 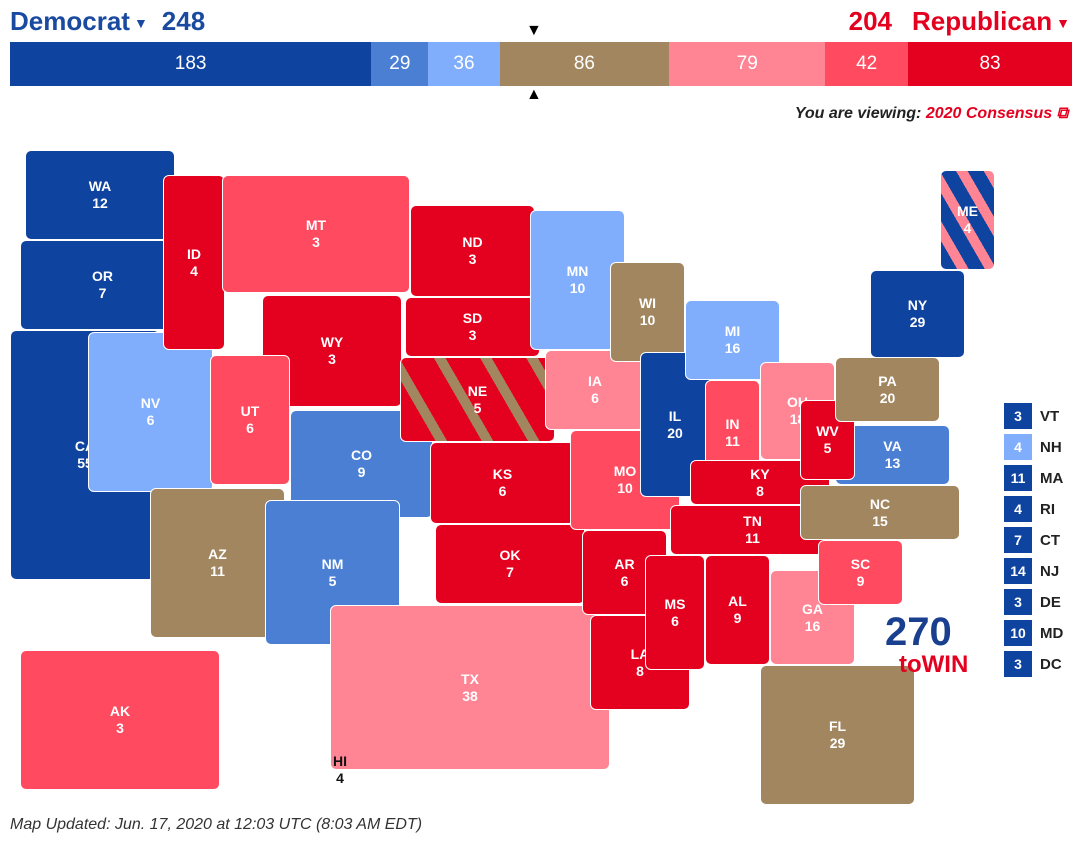 I want to click on midpoint-marker-down-icon: ▼, so click(x=534, y=30).